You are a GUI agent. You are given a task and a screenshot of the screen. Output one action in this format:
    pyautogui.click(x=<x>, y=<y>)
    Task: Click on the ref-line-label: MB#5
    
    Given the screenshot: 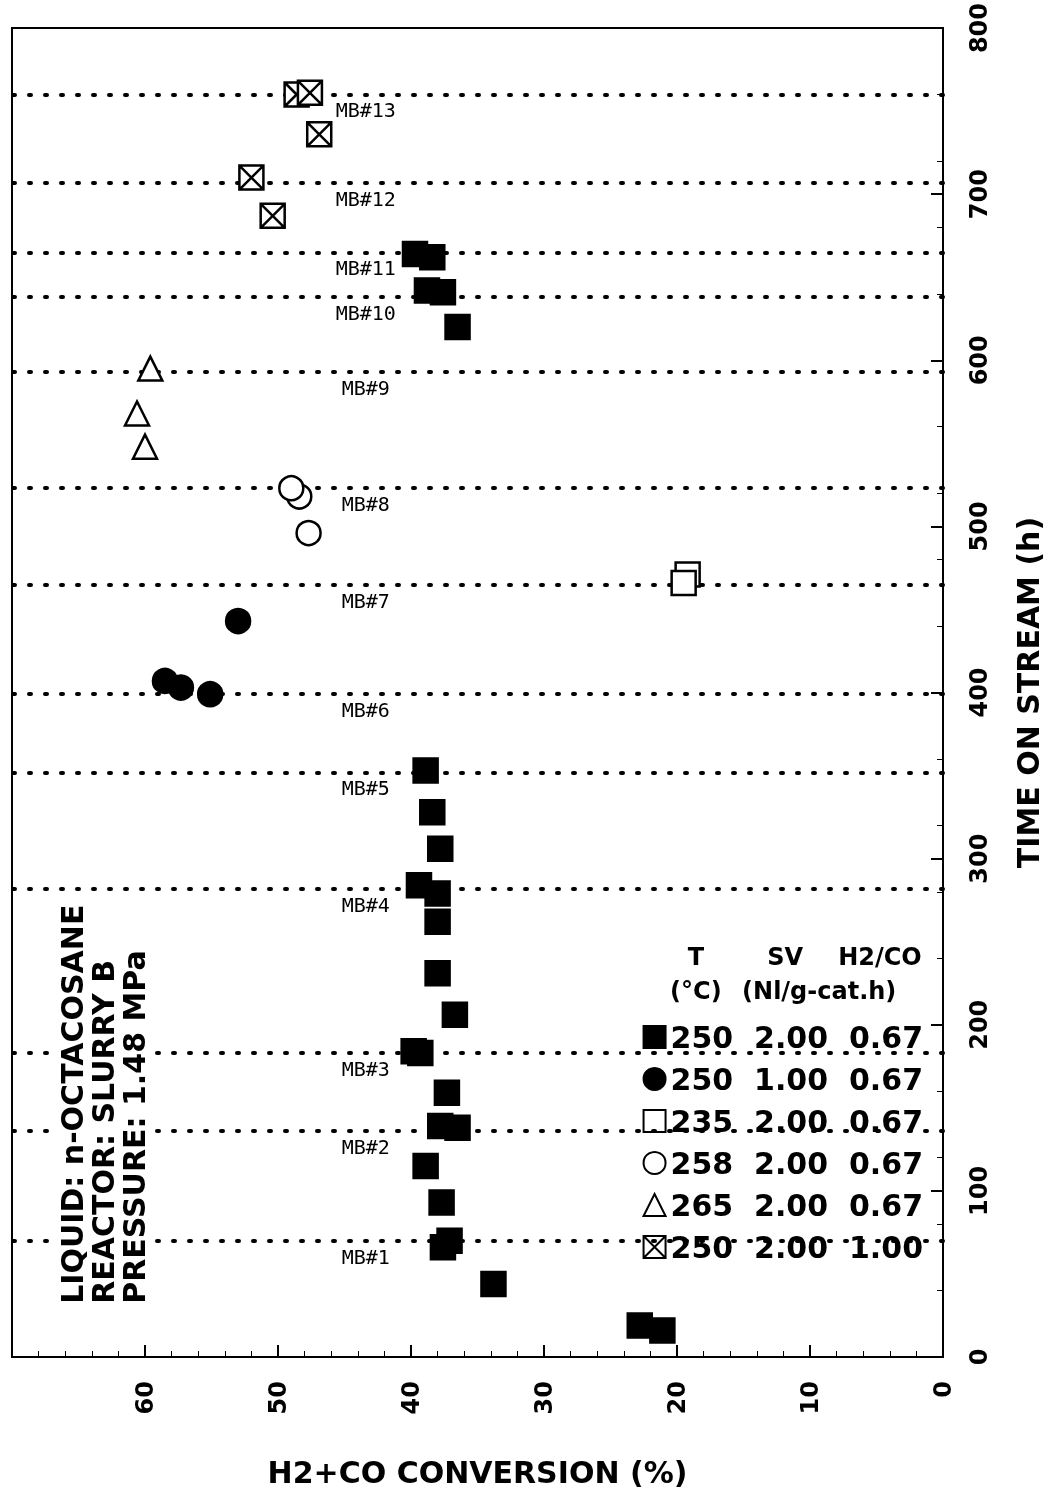 What is the action you would take?
    pyautogui.click(x=365, y=788)
    